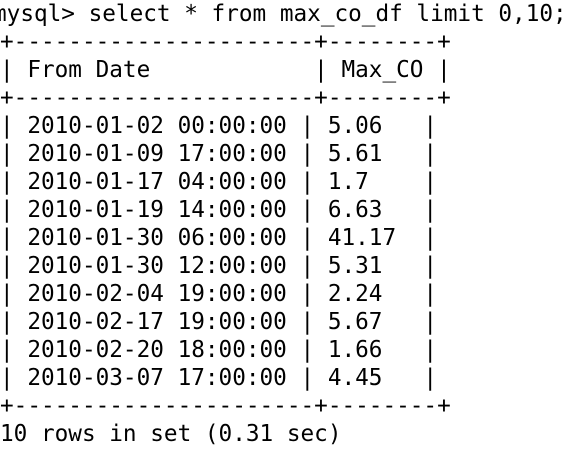 This screenshot has width=584, height=456. What do you see at coordinates (225, 70) in the screenshot?
I see `table-header: | From Date | Max_CO |` at bounding box center [225, 70].